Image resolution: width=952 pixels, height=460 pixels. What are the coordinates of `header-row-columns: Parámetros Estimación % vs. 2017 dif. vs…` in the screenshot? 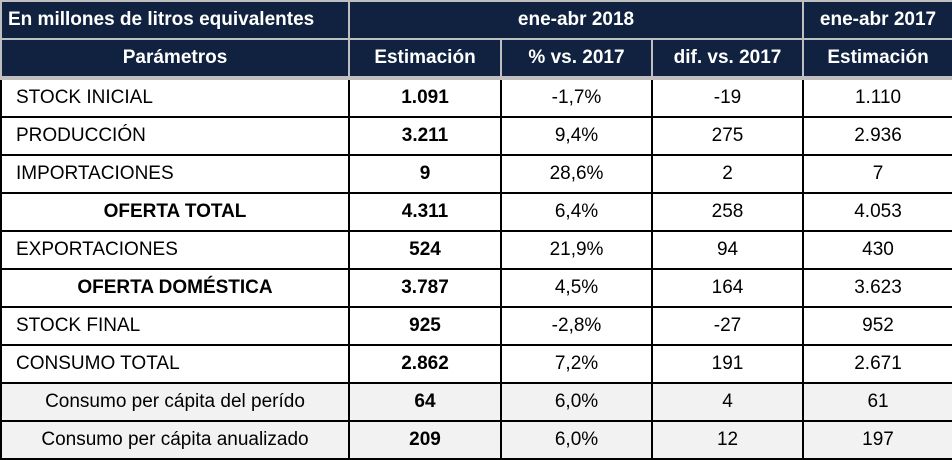 It's located at (476, 59).